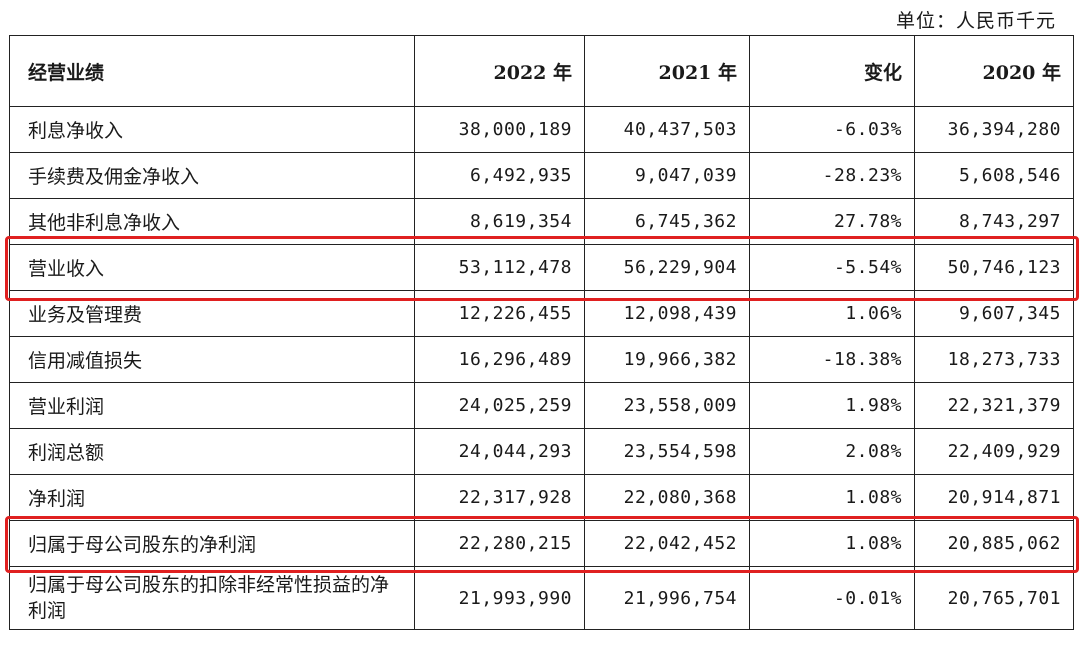 This screenshot has width=1080, height=648. What do you see at coordinates (212, 451) in the screenshot?
I see `row-label: 利润总额` at bounding box center [212, 451].